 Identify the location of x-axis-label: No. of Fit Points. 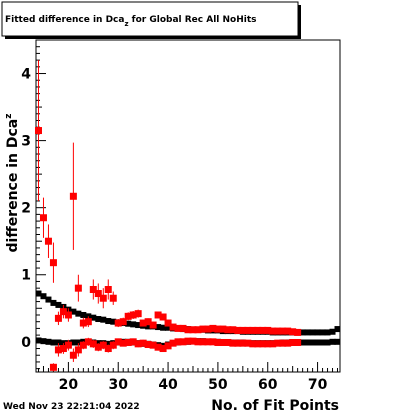
(275, 406).